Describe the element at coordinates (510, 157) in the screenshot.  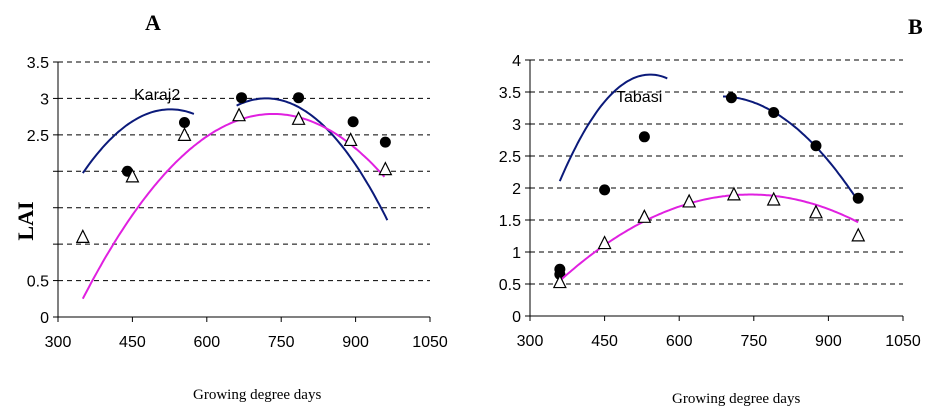
I see `chart-b-y-tick-label: 2.5` at that location.